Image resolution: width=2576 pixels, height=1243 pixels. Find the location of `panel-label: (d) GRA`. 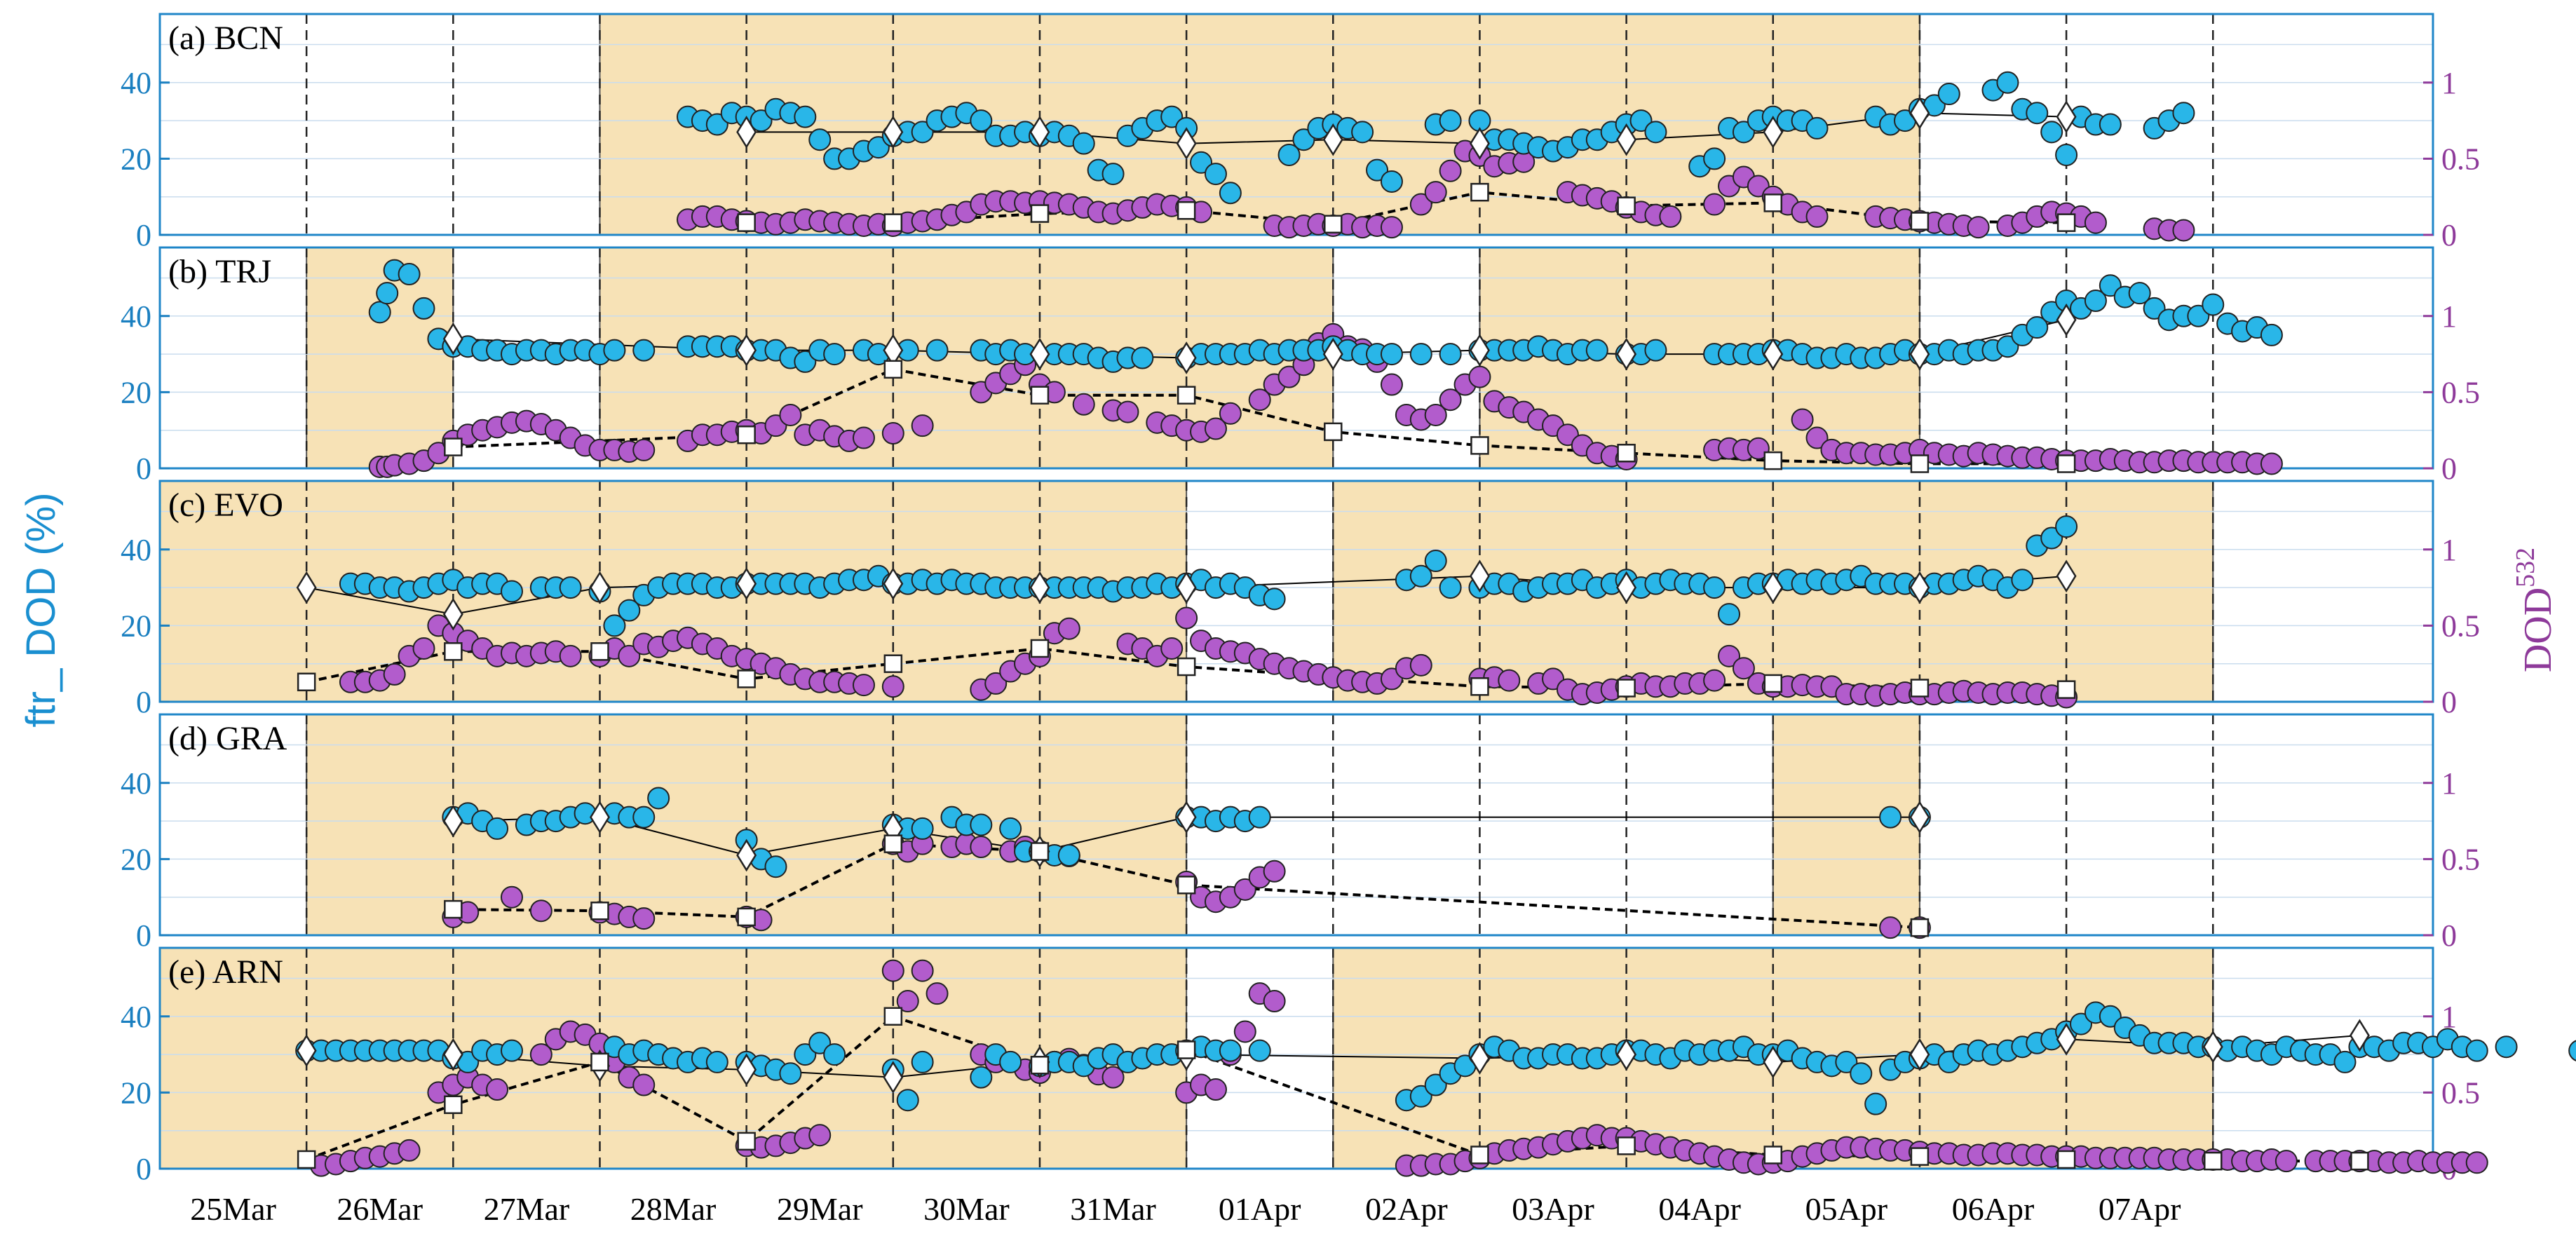

panel-label: (d) GRA is located at coordinates (227, 739).